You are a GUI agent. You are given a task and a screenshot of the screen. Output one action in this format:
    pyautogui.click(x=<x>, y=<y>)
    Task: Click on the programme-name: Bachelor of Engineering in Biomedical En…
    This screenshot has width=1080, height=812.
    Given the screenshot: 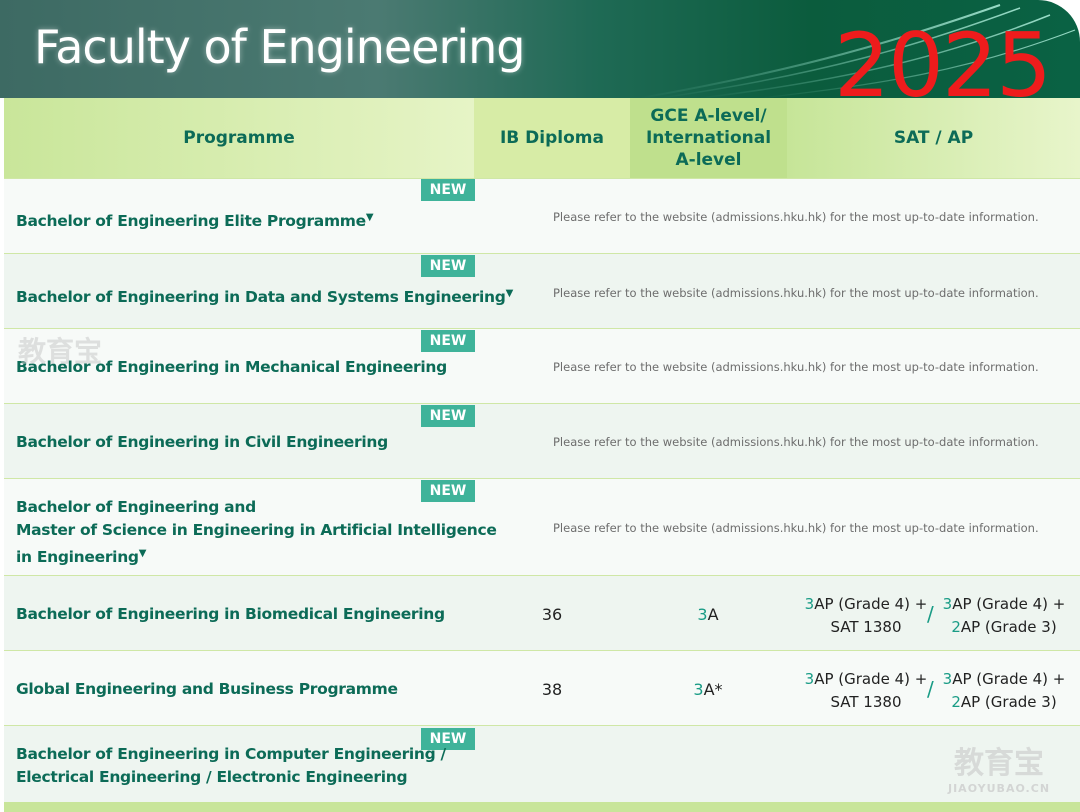 What is the action you would take?
    pyautogui.click(x=230, y=614)
    